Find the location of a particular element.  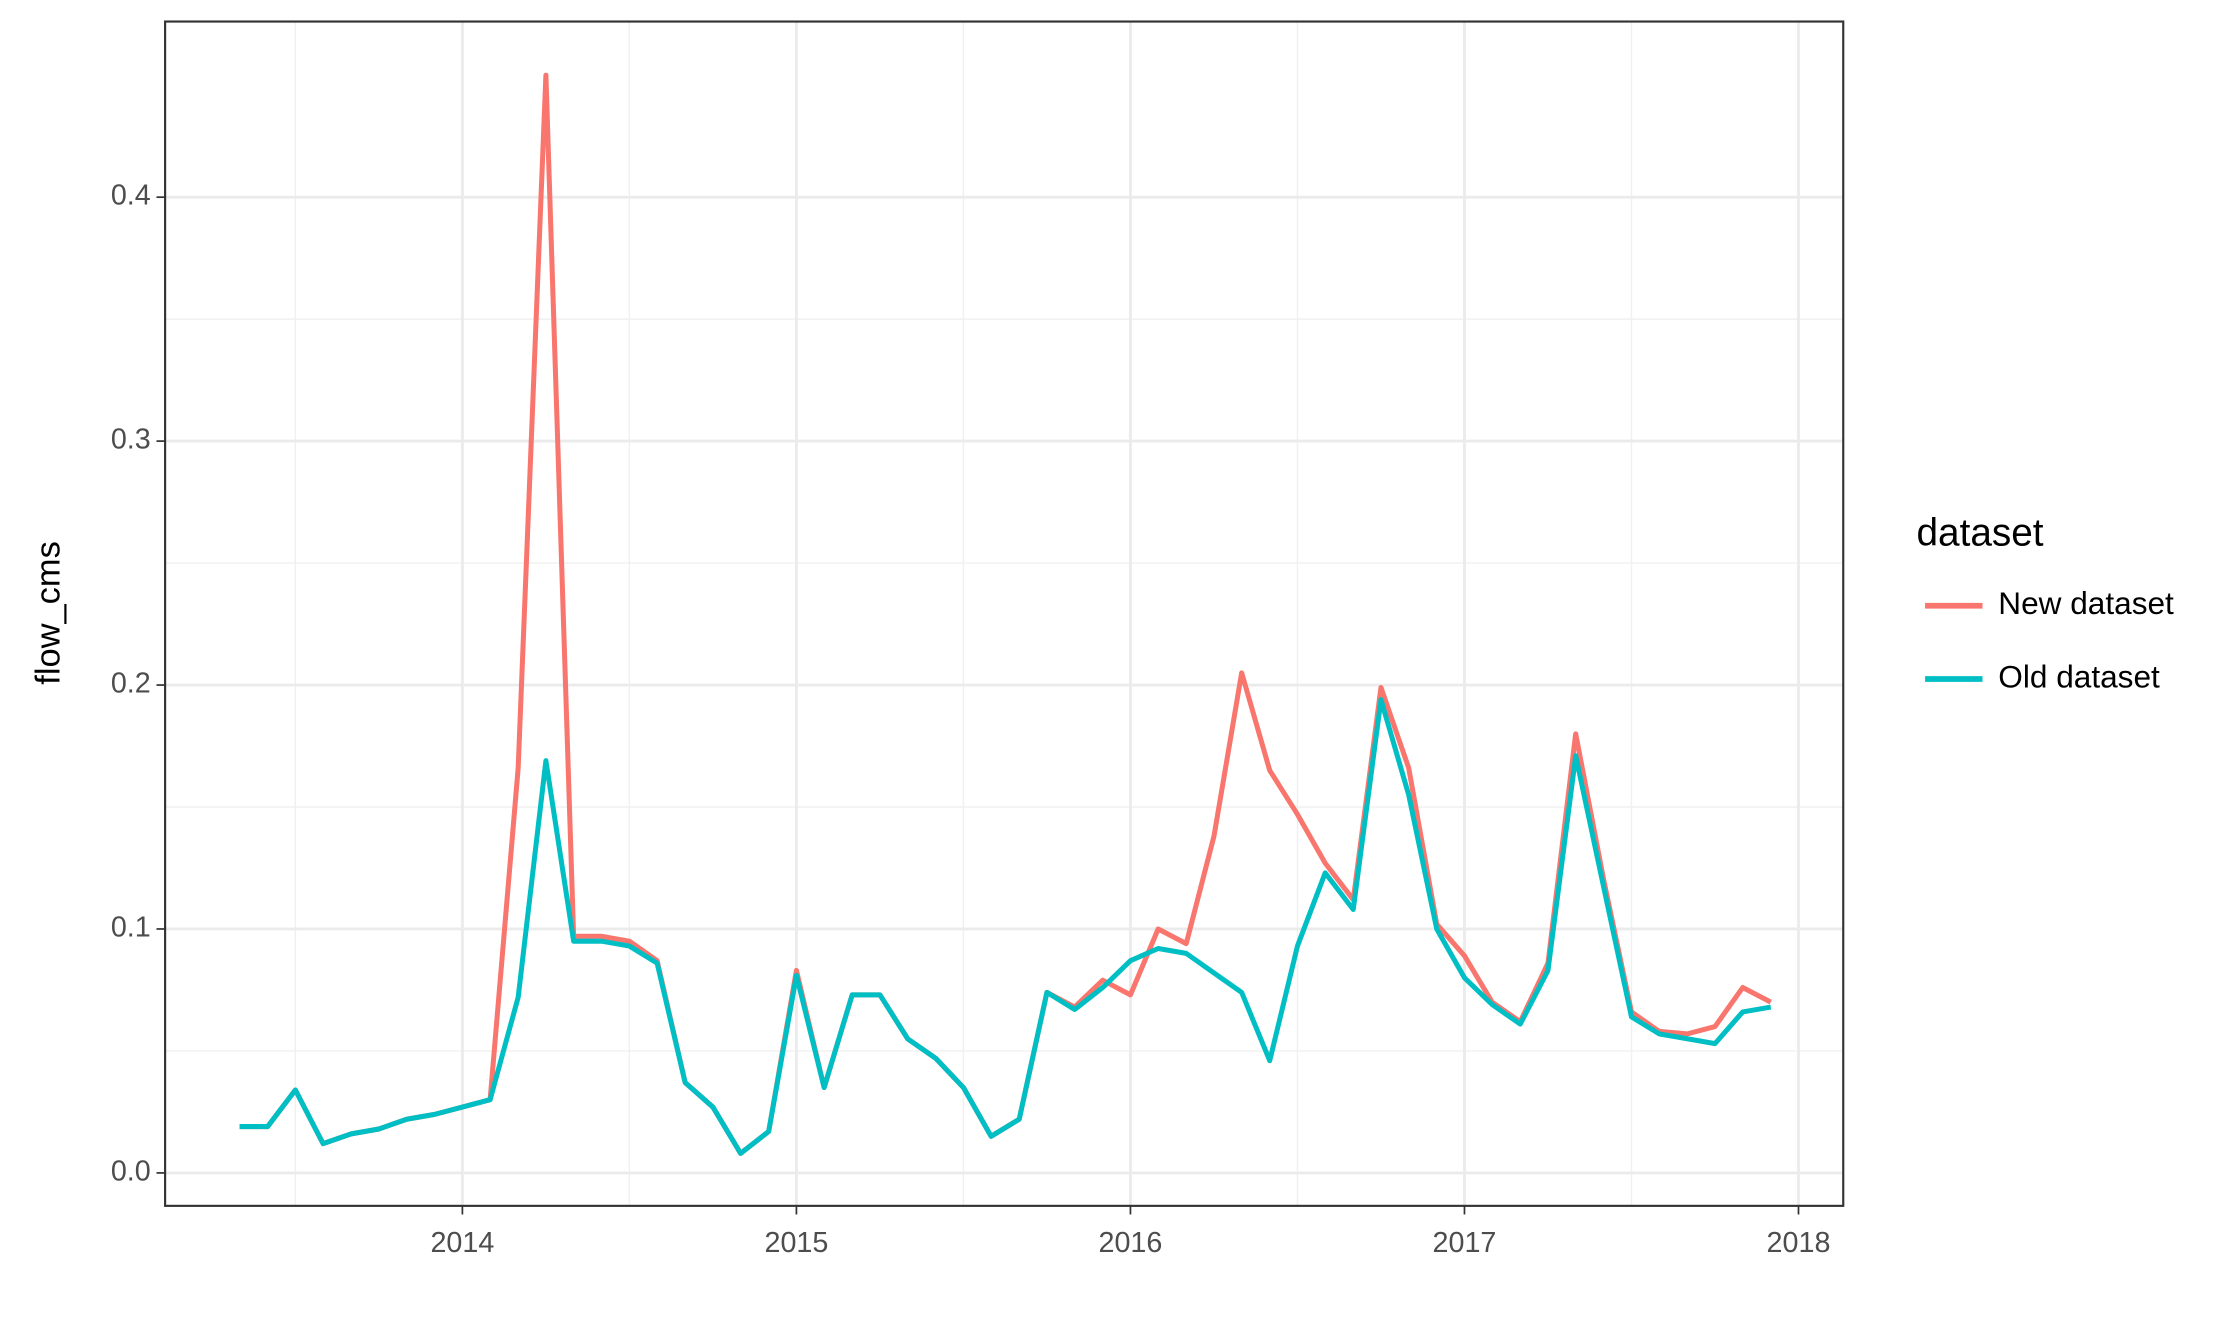

y-axis-label: flow_cms is located at coordinates (48, 613).